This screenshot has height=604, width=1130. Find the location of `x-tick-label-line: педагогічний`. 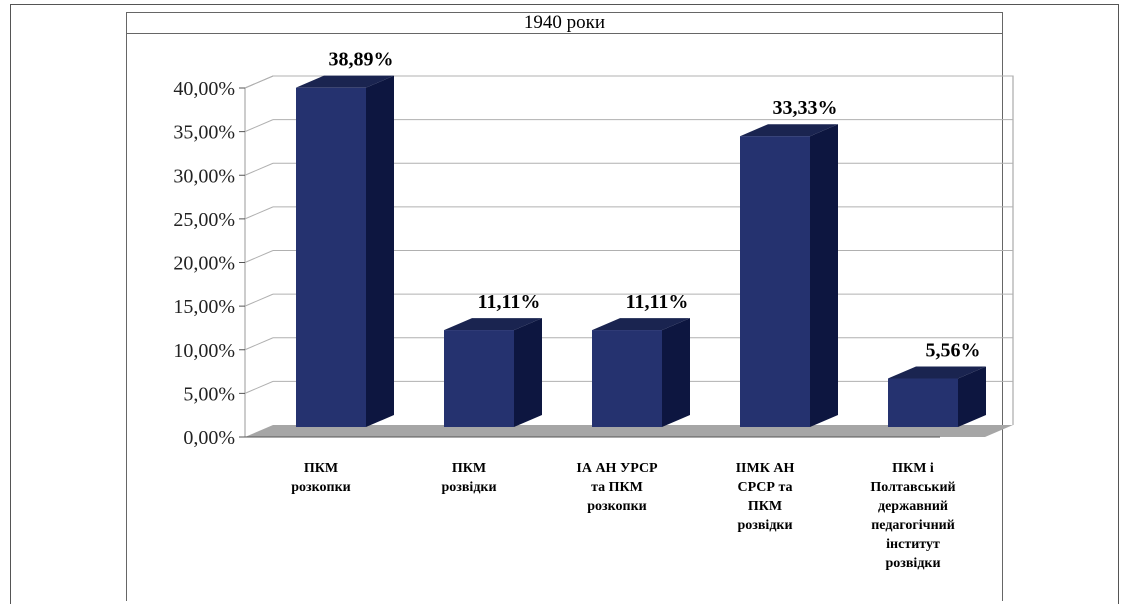

x-tick-label-line: педагогічний is located at coordinates (913, 525).